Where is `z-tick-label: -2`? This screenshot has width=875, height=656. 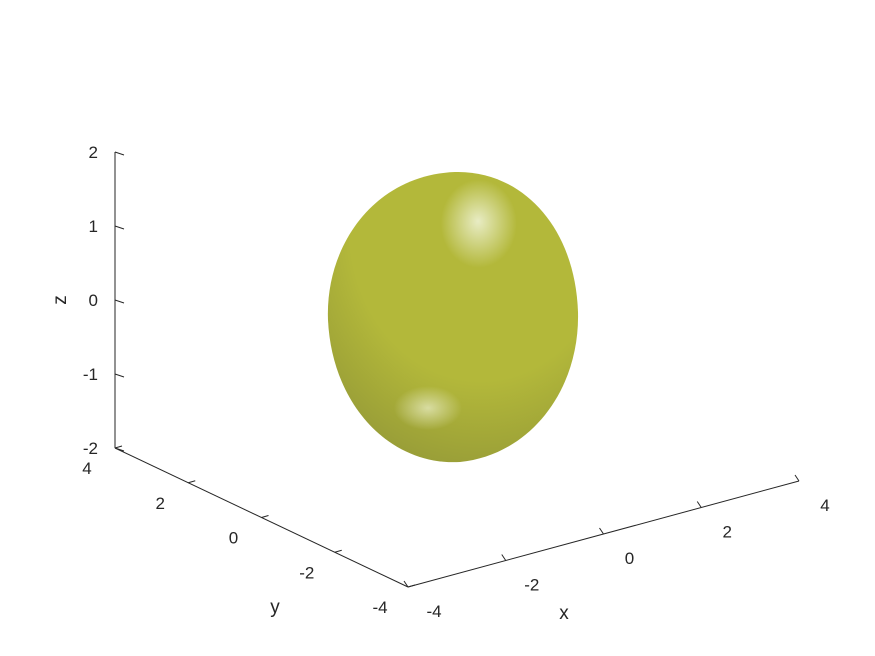
z-tick-label: -2 is located at coordinates (90, 448).